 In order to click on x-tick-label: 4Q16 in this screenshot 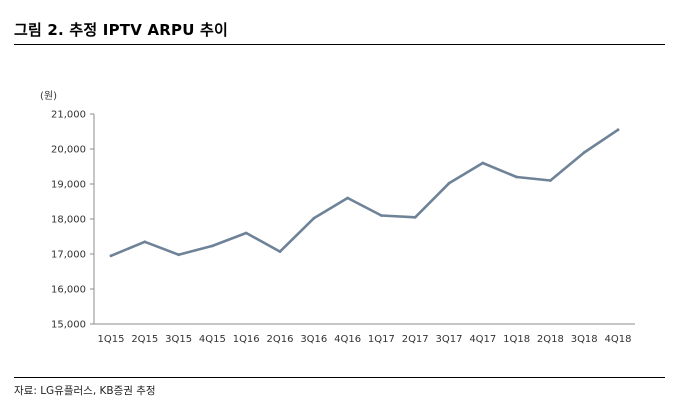, I will do `click(347, 339)`.